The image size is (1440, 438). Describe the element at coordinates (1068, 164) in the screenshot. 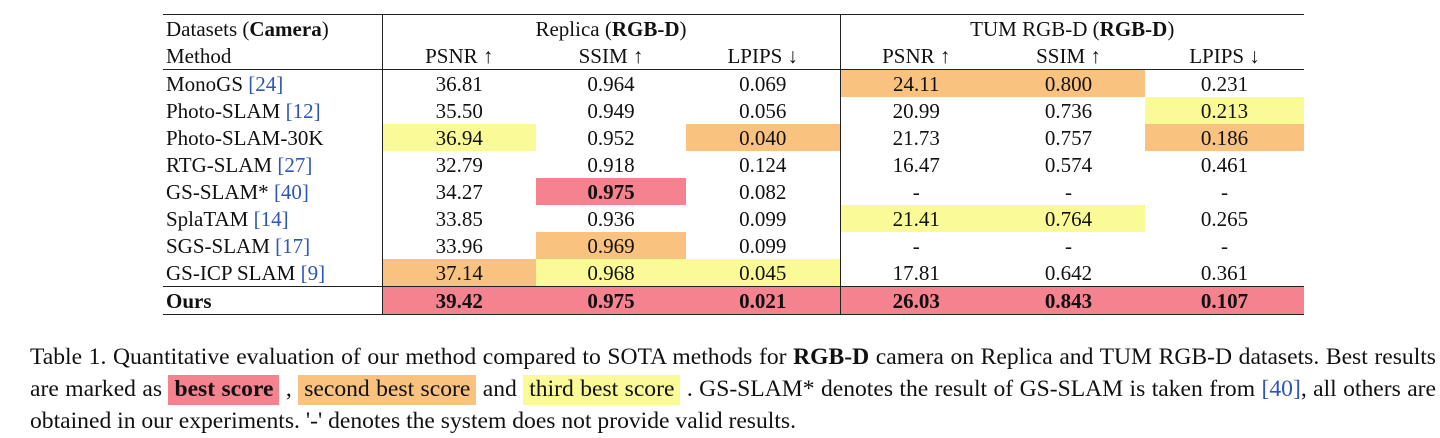

I see `value-cell: 0.574` at that location.